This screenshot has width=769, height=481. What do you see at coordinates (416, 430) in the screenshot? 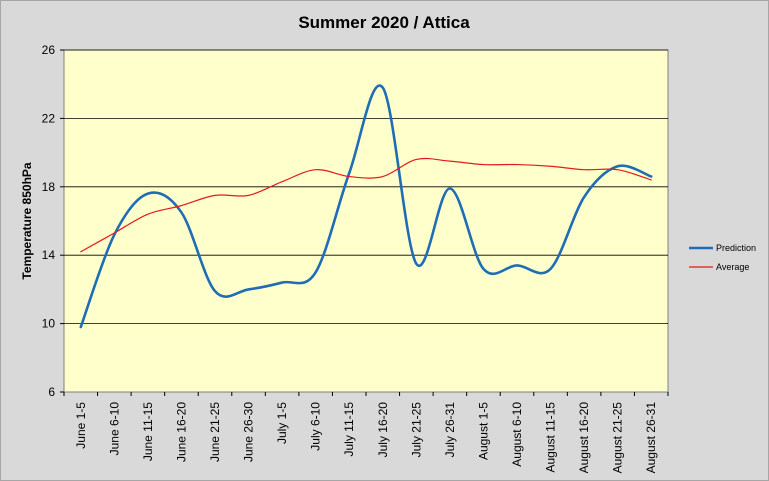
I see `x-tick-label: July 21-25` at bounding box center [416, 430].